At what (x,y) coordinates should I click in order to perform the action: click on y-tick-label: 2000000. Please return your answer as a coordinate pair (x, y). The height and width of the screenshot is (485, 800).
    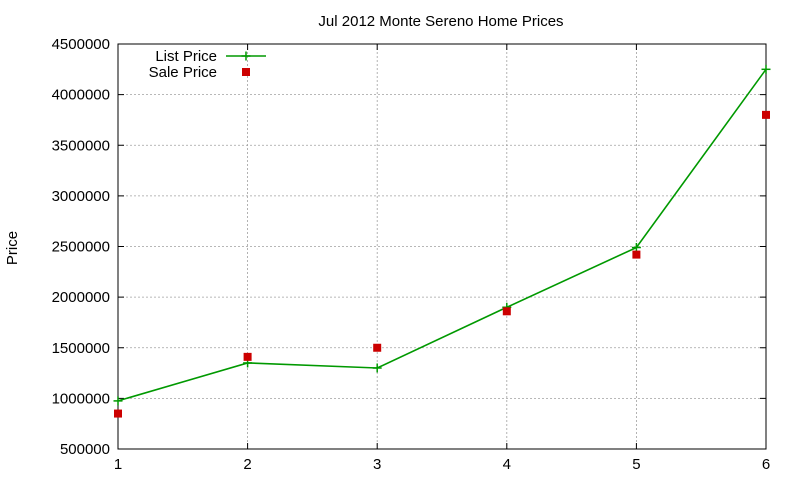
    Looking at the image, I should click on (81, 297).